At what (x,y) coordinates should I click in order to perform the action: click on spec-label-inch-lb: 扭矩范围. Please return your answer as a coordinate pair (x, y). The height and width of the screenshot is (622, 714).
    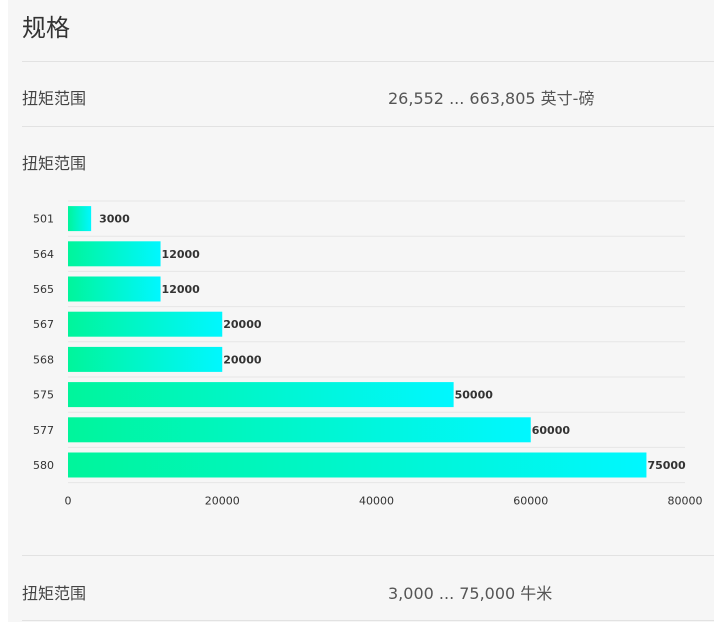
    Looking at the image, I should click on (54, 98).